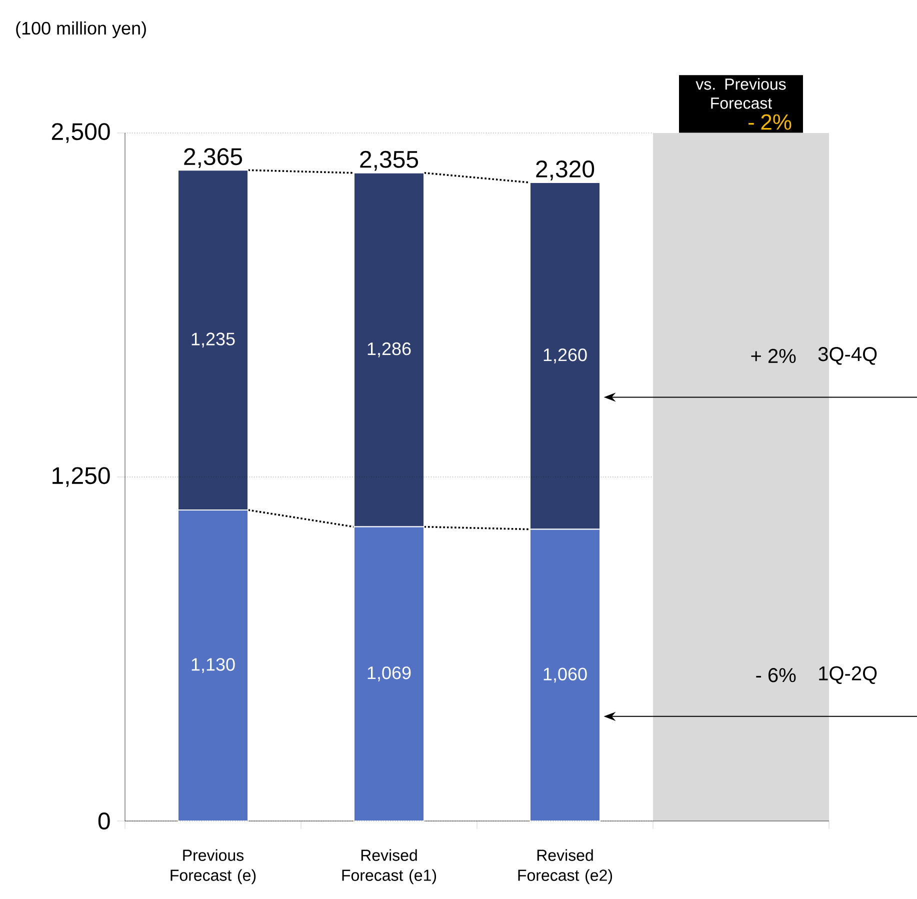 This screenshot has width=917, height=899. Describe the element at coordinates (565, 356) in the screenshot. I see `data-label: 1,260` at that location.